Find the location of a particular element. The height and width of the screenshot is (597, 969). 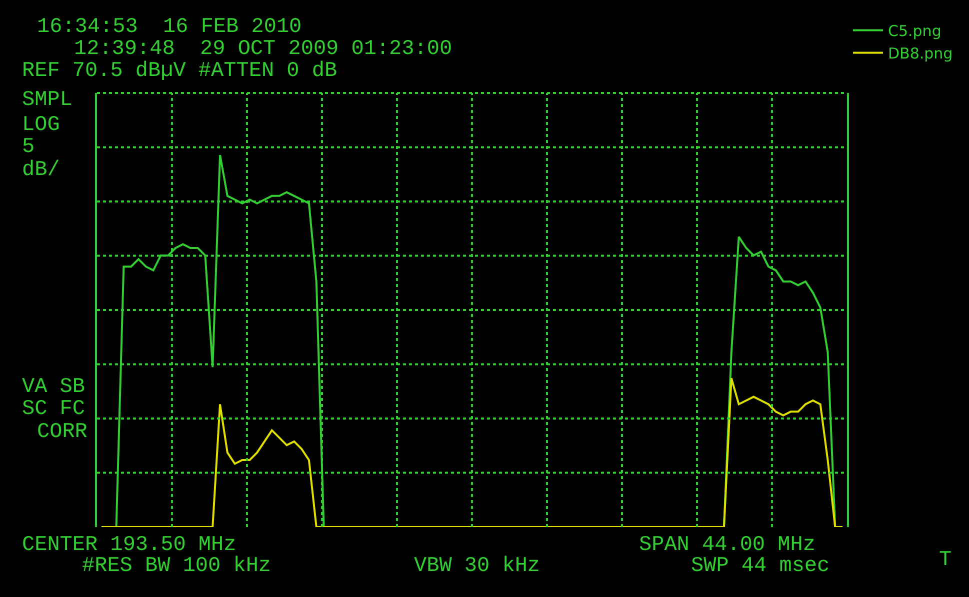

text: SC FC is located at coordinates (54, 409).